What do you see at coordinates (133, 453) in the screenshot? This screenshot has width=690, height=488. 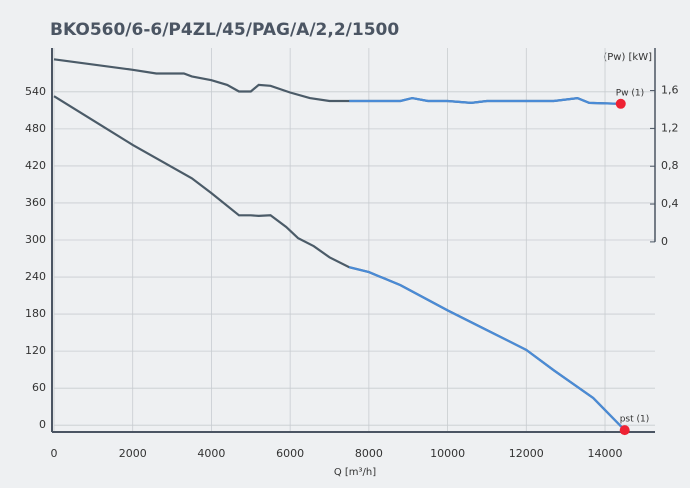 I see `x-tick-label: 2000` at bounding box center [133, 453].